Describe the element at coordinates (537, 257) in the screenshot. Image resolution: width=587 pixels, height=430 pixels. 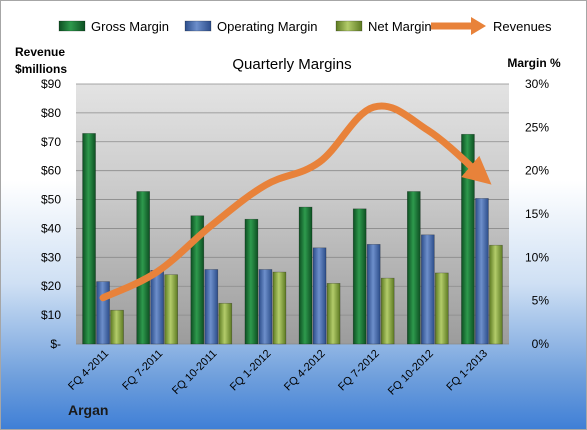
I see `right-tick-label: 10%` at that location.